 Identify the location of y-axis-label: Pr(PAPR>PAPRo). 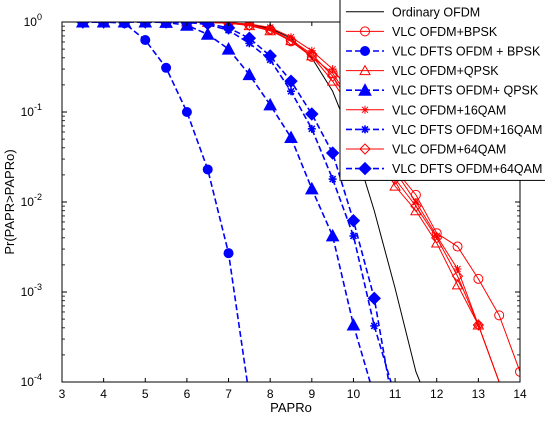
(9, 201).